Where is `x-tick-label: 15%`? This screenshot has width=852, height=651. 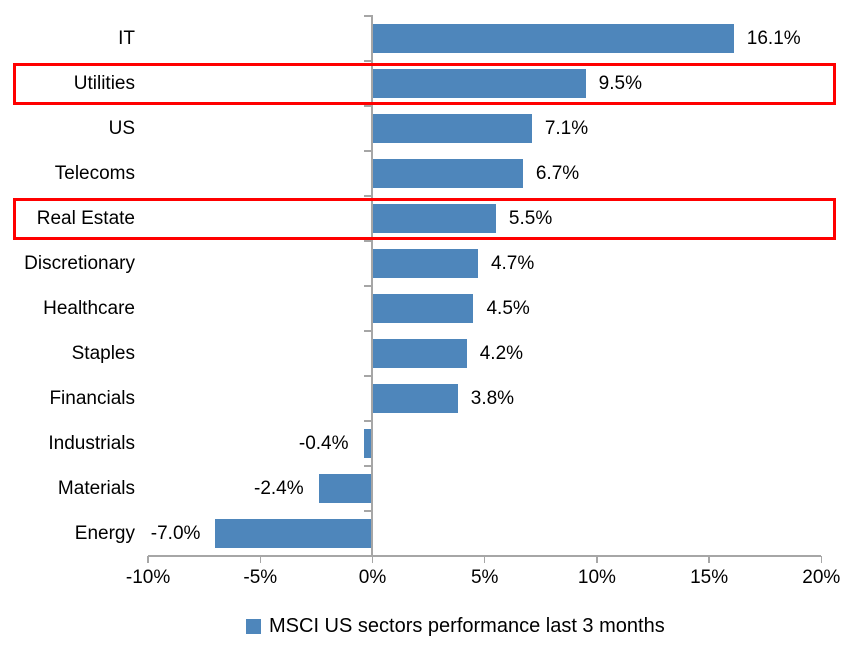
x-tick-label: 15% is located at coordinates (709, 577).